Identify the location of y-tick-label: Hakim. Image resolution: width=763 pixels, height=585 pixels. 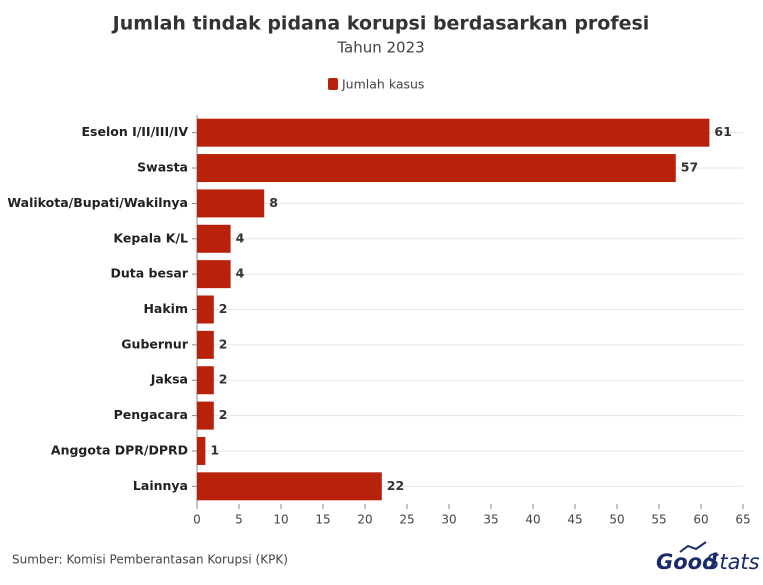
(165, 308).